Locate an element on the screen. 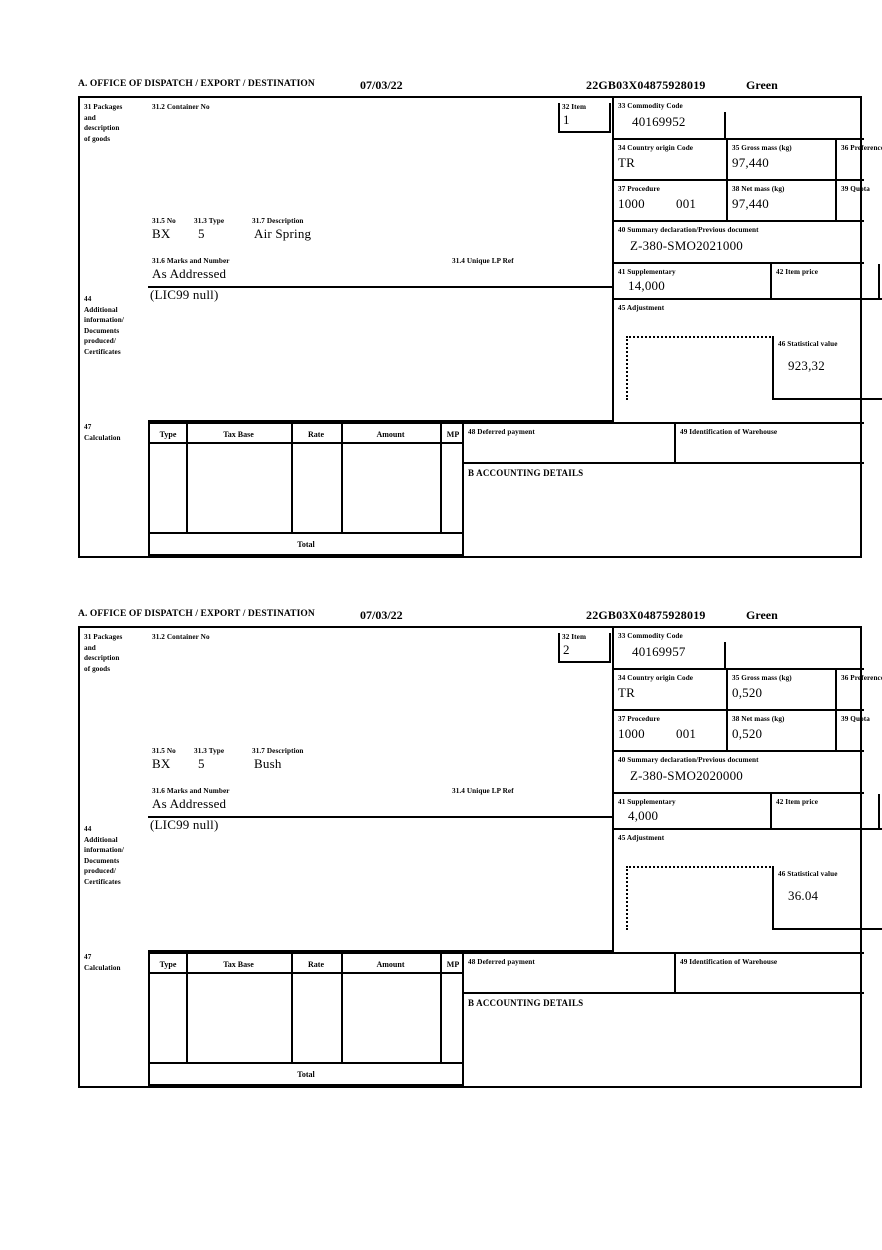  column-header-rate: Rate is located at coordinates (316, 964).